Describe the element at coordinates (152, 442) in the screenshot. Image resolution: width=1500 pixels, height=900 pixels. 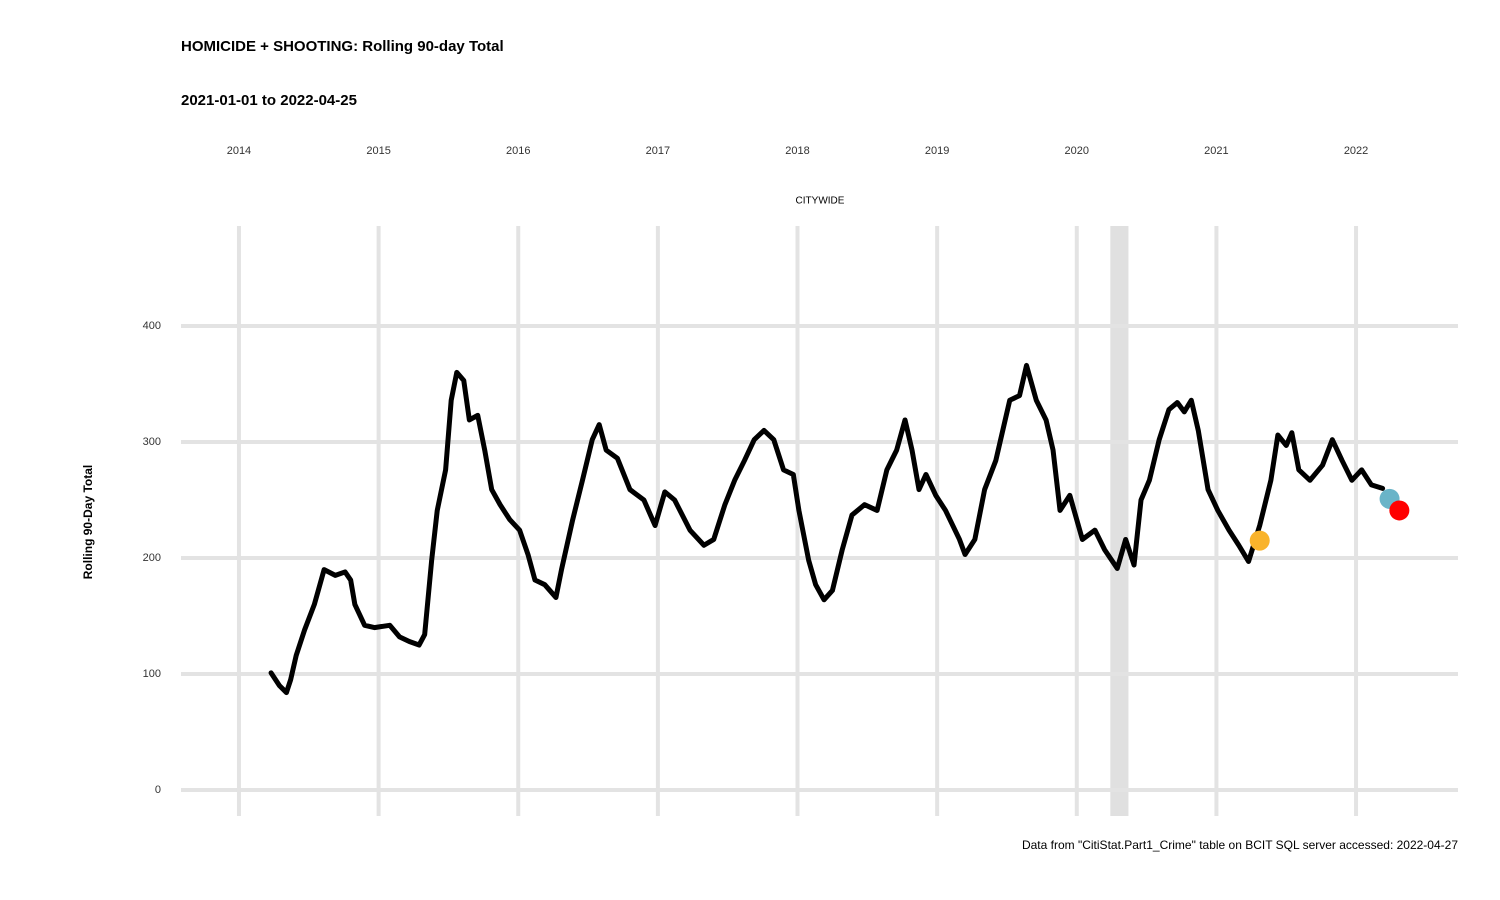
I see `y-tick-label: 300` at that location.